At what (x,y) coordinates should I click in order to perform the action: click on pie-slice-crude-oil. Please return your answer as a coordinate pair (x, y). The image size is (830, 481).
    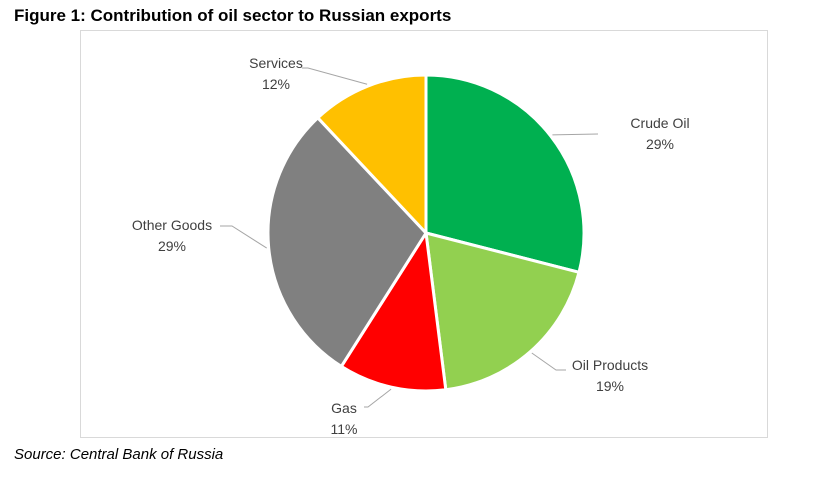
    Looking at the image, I should click on (505, 173).